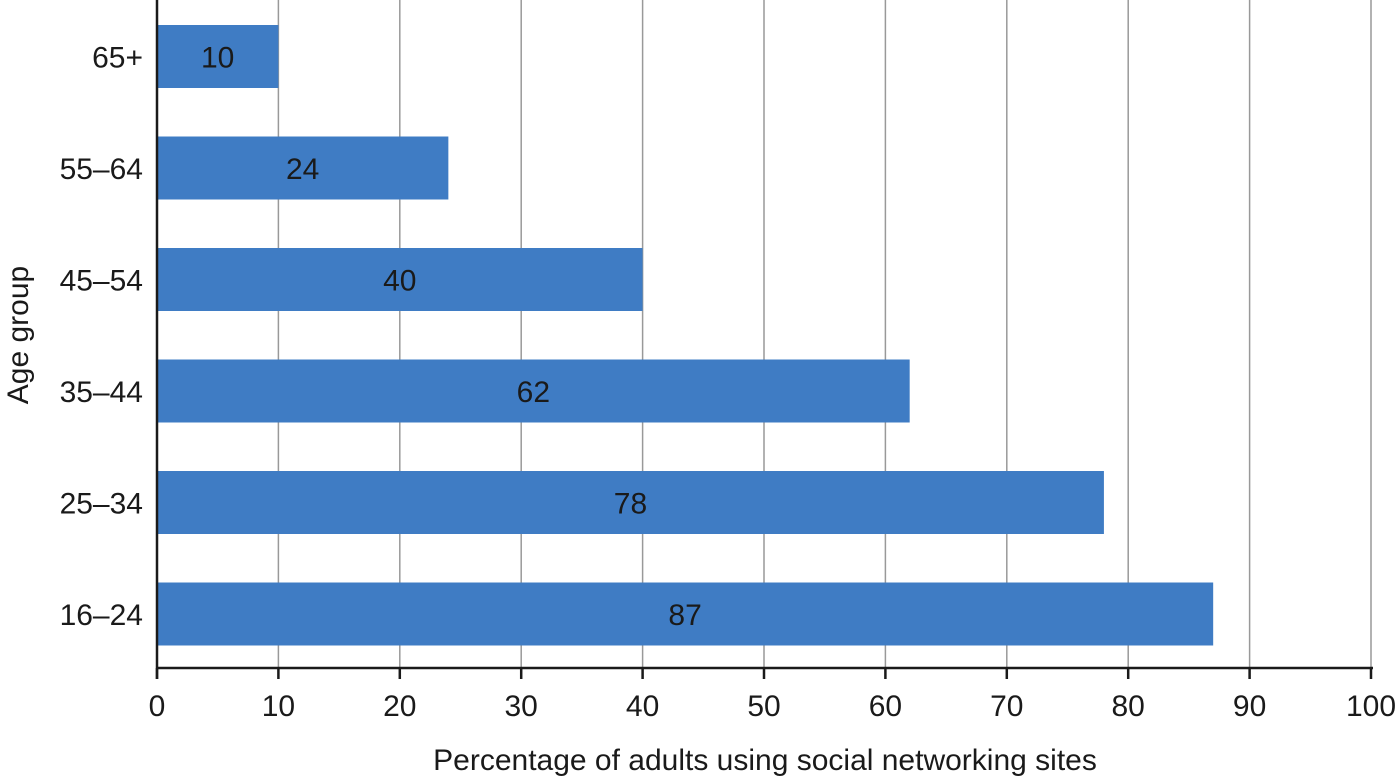 The image size is (1400, 784). I want to click on y-tick-label: 16–24, so click(101, 615).